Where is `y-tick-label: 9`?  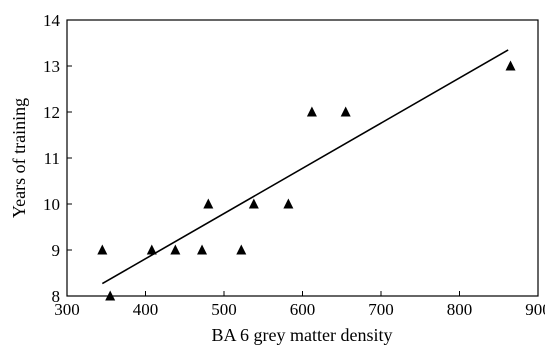
y-tick-label: 9 is located at coordinates (56, 250).